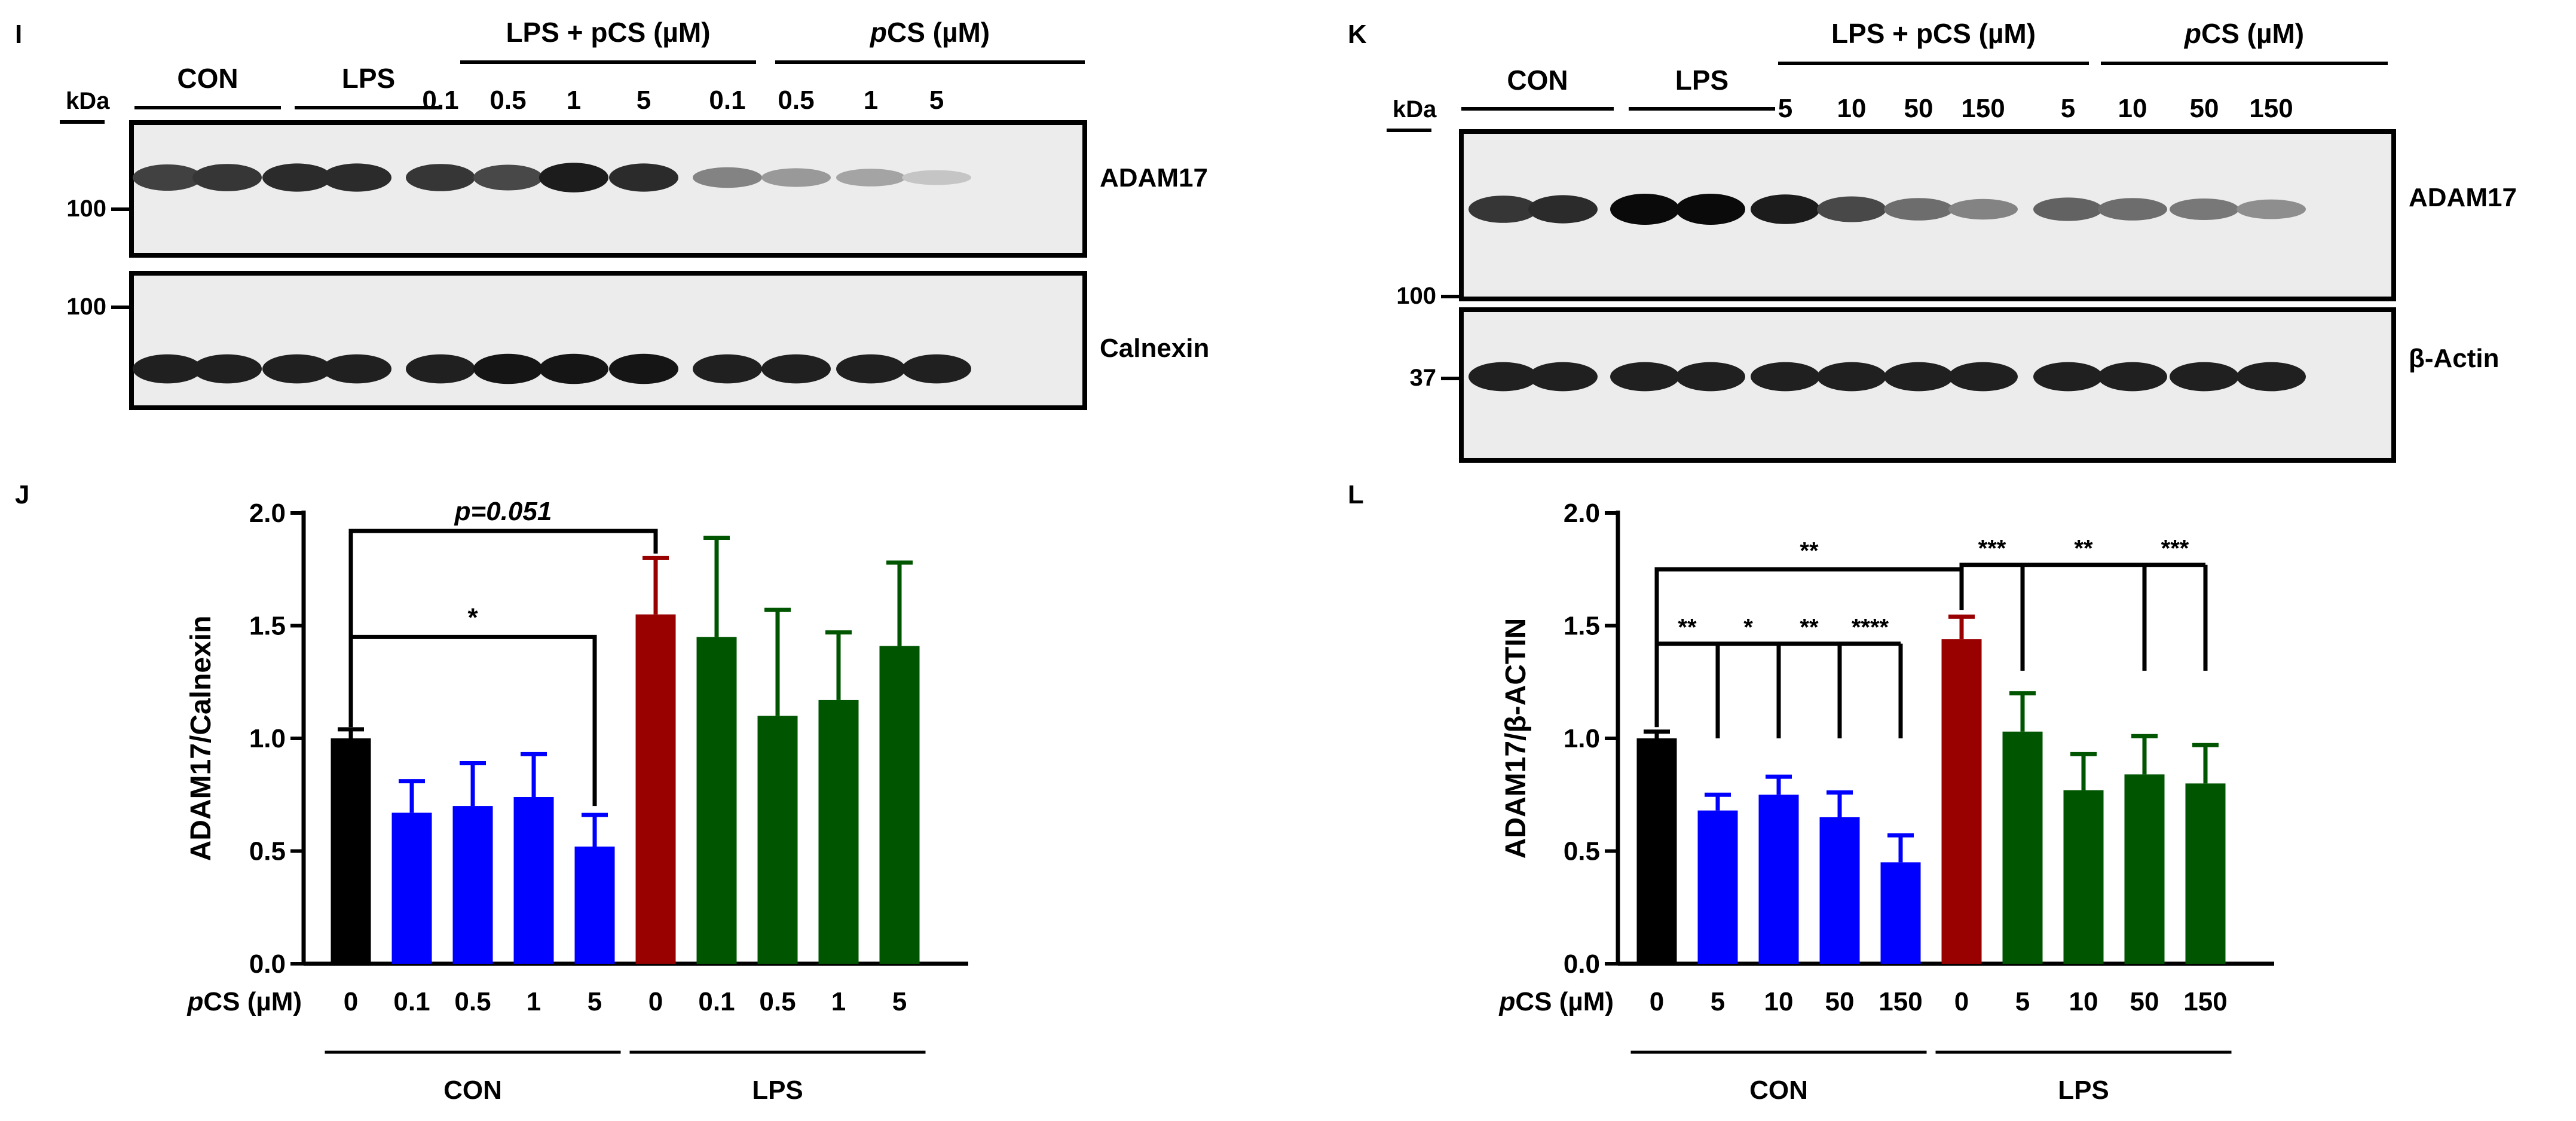 The image size is (2576, 1121). I want to click on marker-label: 100, so click(86, 307).